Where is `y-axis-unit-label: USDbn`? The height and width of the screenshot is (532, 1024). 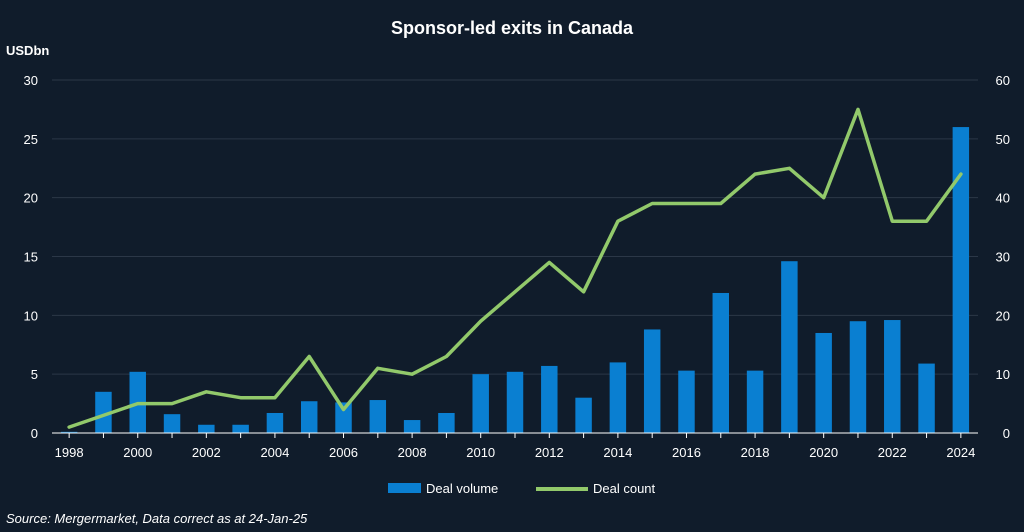 y-axis-unit-label: USDbn is located at coordinates (27, 50).